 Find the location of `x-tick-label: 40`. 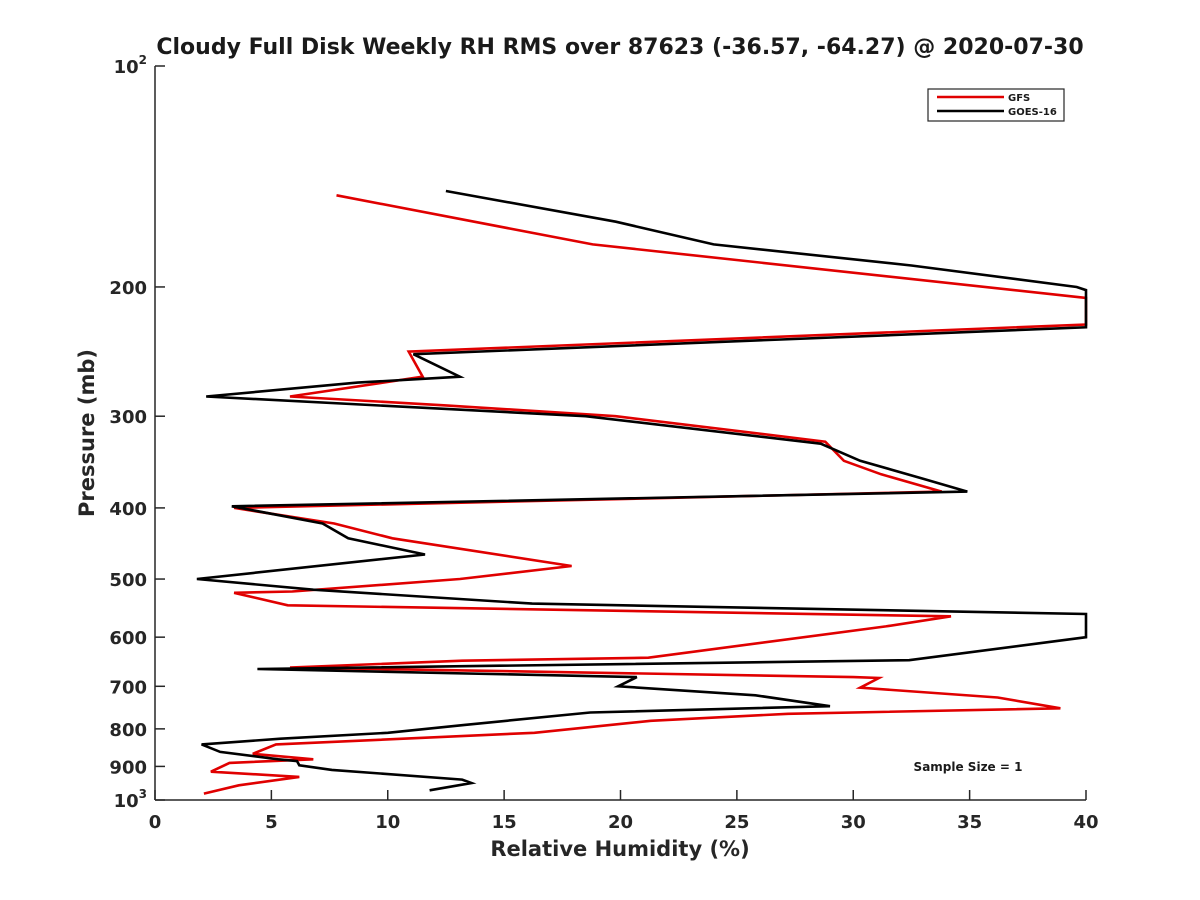

x-tick-label: 40 is located at coordinates (1085, 822).